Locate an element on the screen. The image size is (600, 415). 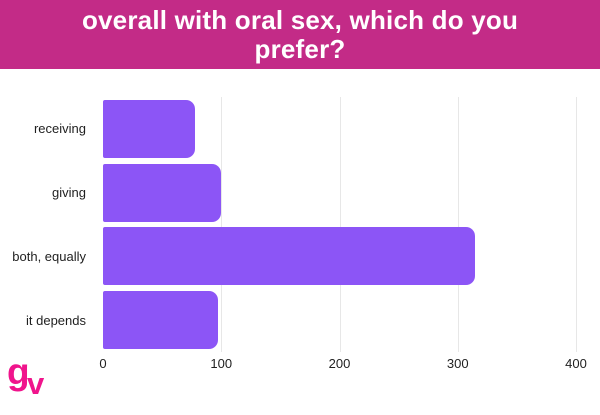
logo-letter-g: g is located at coordinates (18, 371).